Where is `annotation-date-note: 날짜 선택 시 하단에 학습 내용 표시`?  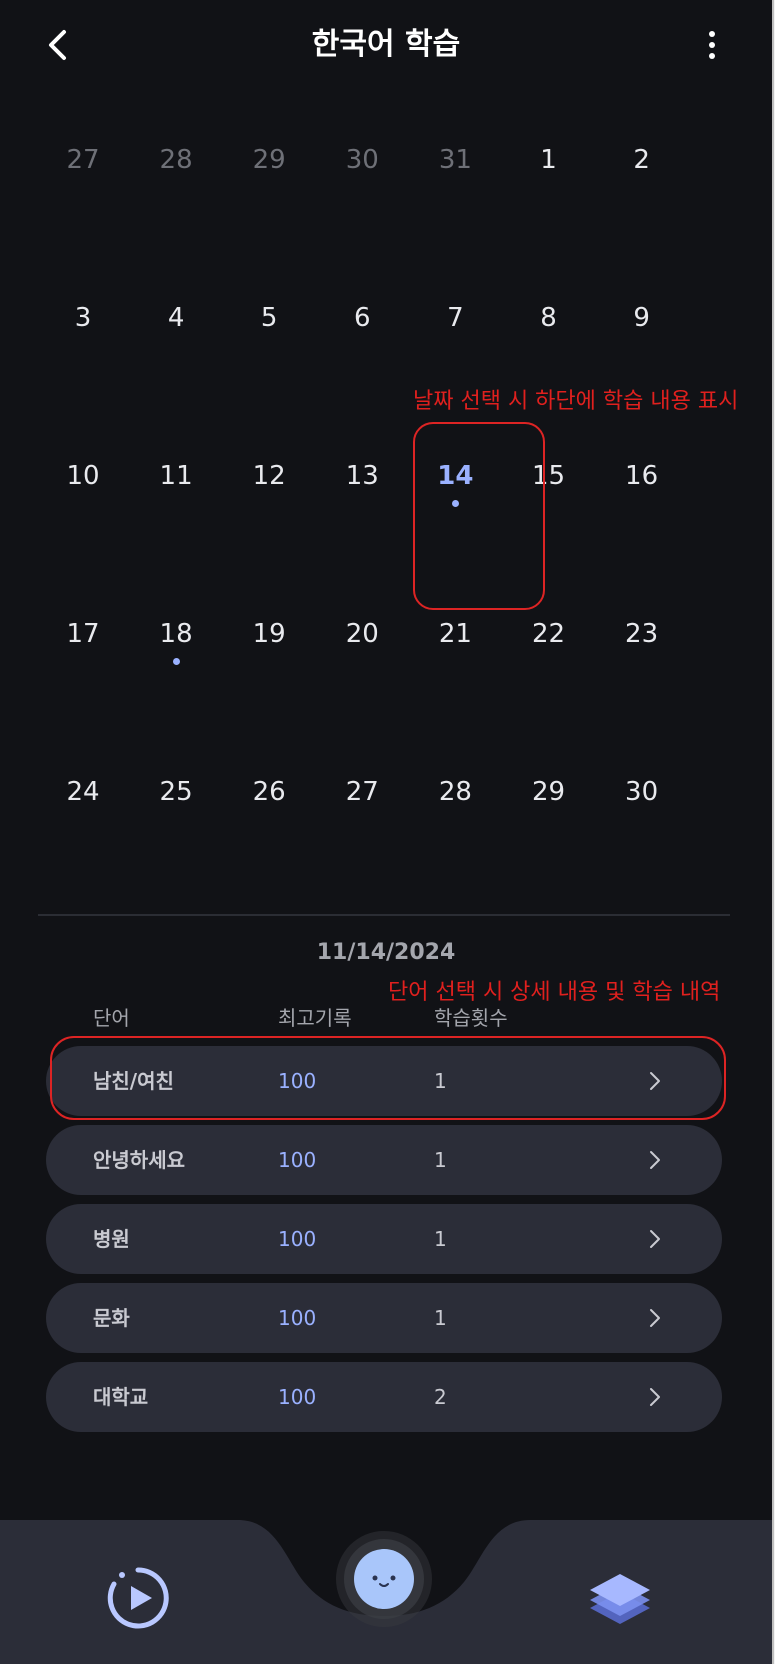
annotation-date-note: 날짜 선택 시 하단에 학습 내용 표시 is located at coordinates (576, 401).